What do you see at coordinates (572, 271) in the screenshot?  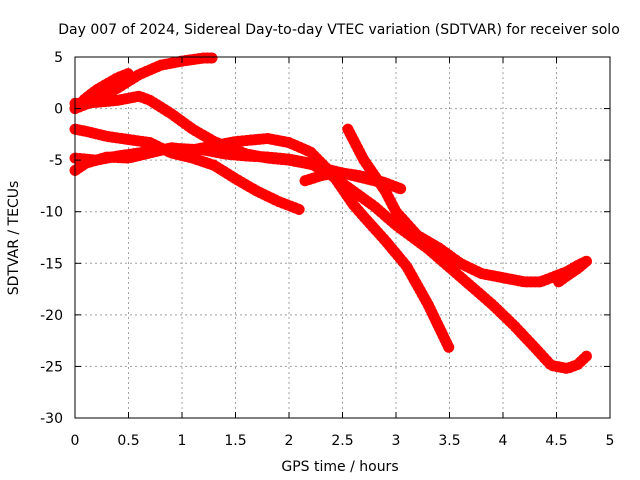 I see `series-track-9-markers` at bounding box center [572, 271].